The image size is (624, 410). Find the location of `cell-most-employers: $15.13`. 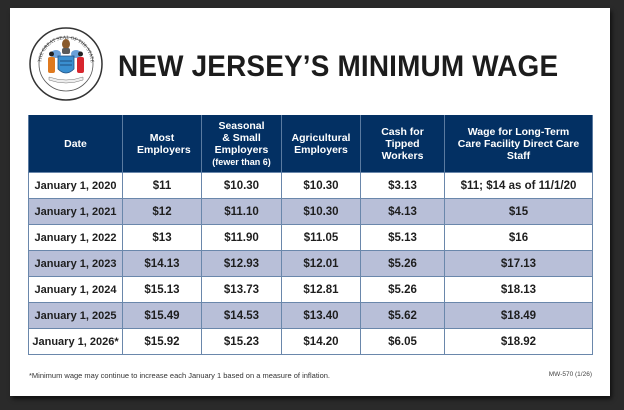

cell-most-employers: $15.13 is located at coordinates (162, 289).